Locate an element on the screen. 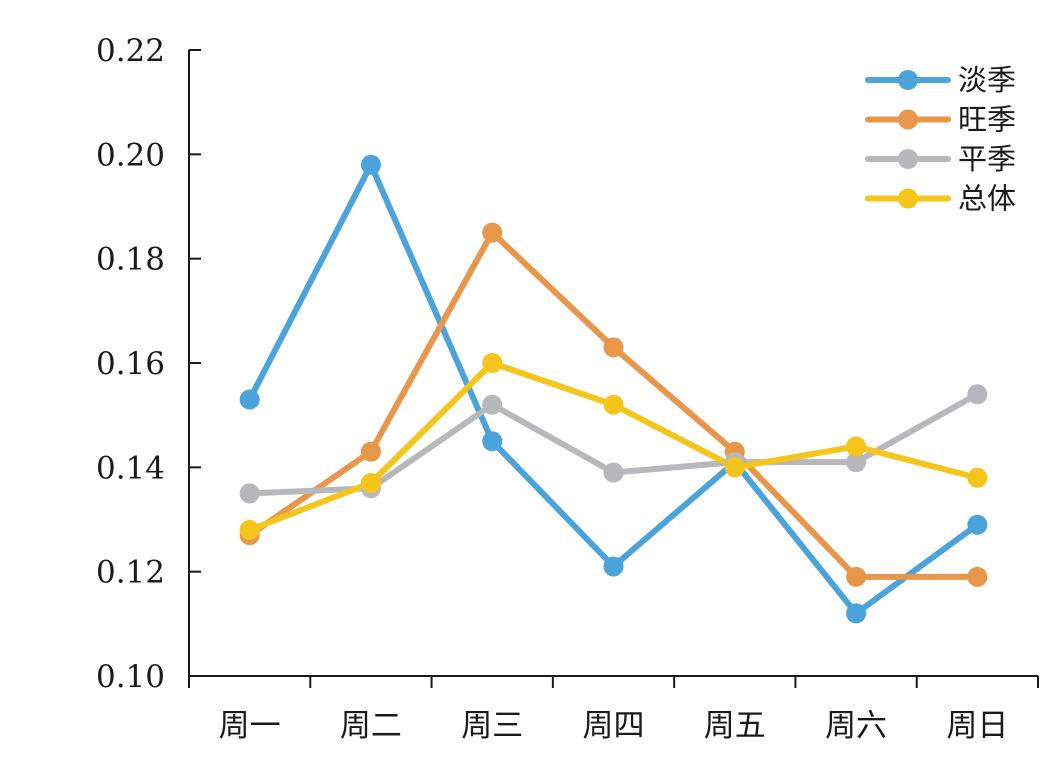 The width and height of the screenshot is (1060, 777). legend-item: 总体 is located at coordinates (940, 199).